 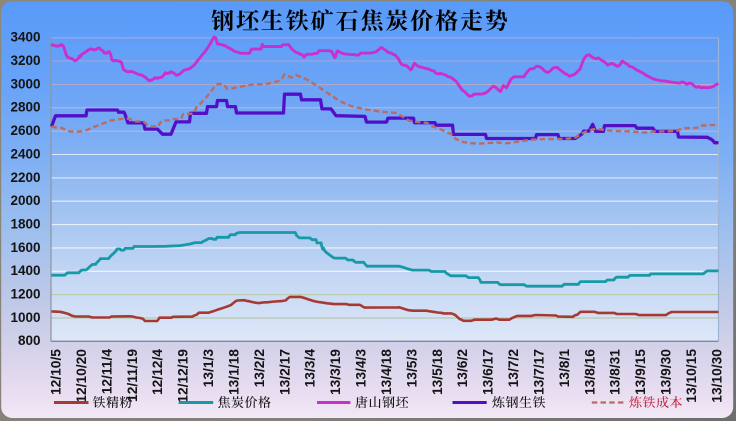 What do you see at coordinates (259, 368) in the screenshot?
I see `svg-text: 13/2/2` at bounding box center [259, 368].